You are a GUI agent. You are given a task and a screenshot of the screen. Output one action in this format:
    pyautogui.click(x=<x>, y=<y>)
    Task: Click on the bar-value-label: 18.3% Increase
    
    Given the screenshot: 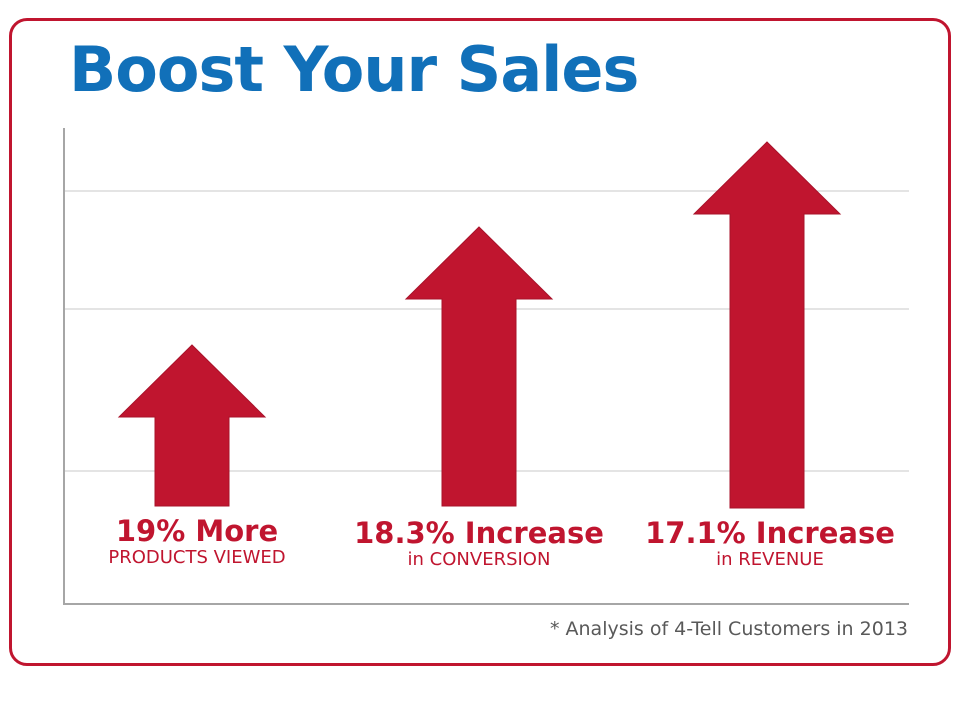 What is the action you would take?
    pyautogui.click(x=479, y=533)
    